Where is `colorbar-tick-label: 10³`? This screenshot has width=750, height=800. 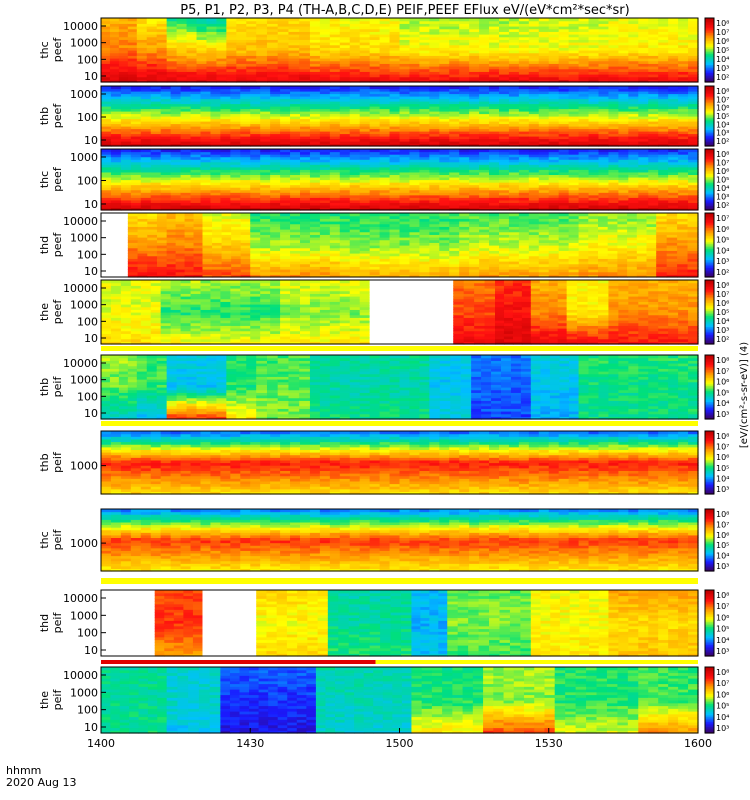
colorbar-tick-label: 10³ is located at coordinates (722, 68).